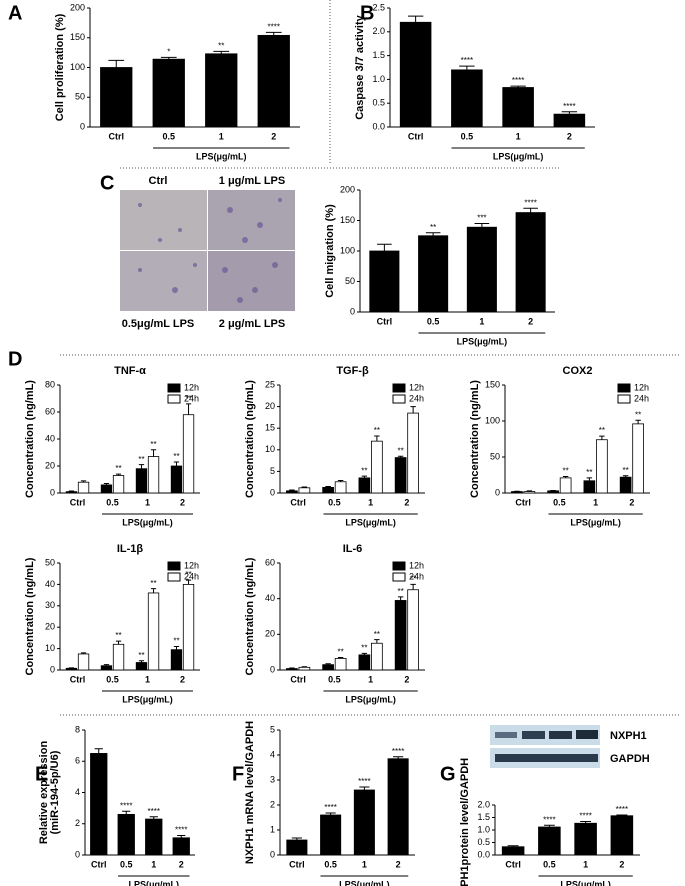  Describe the element at coordinates (272, 471) in the screenshot. I see `y-tick-label: 5` at that location.